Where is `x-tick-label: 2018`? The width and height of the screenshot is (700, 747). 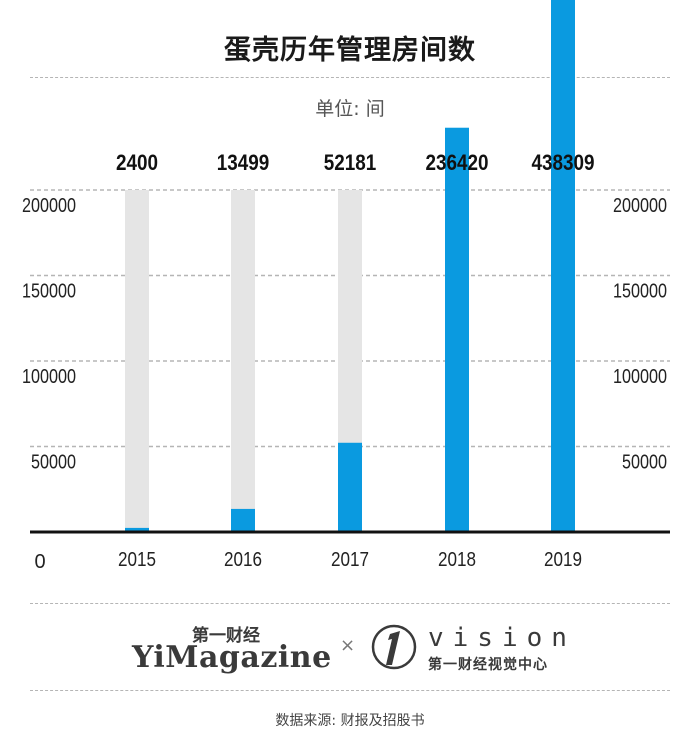 x-tick-label: 2018 is located at coordinates (457, 560).